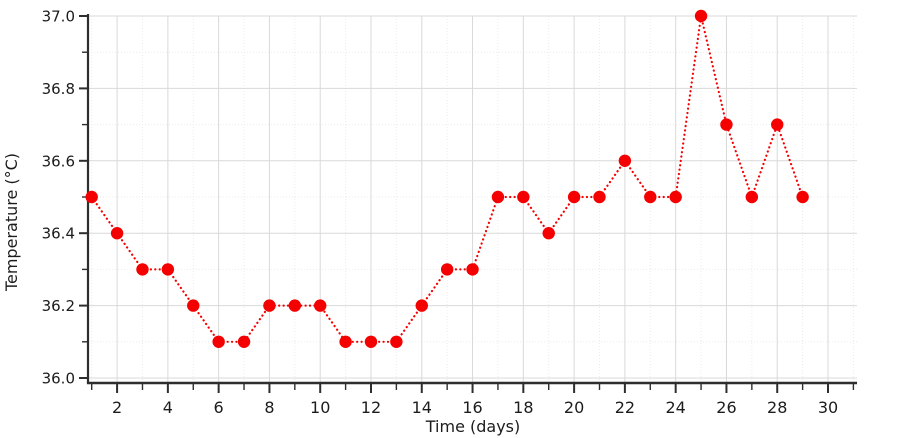 This screenshot has width=901, height=438. What do you see at coordinates (828, 407) in the screenshot?
I see `x-tick-label: 30` at bounding box center [828, 407].